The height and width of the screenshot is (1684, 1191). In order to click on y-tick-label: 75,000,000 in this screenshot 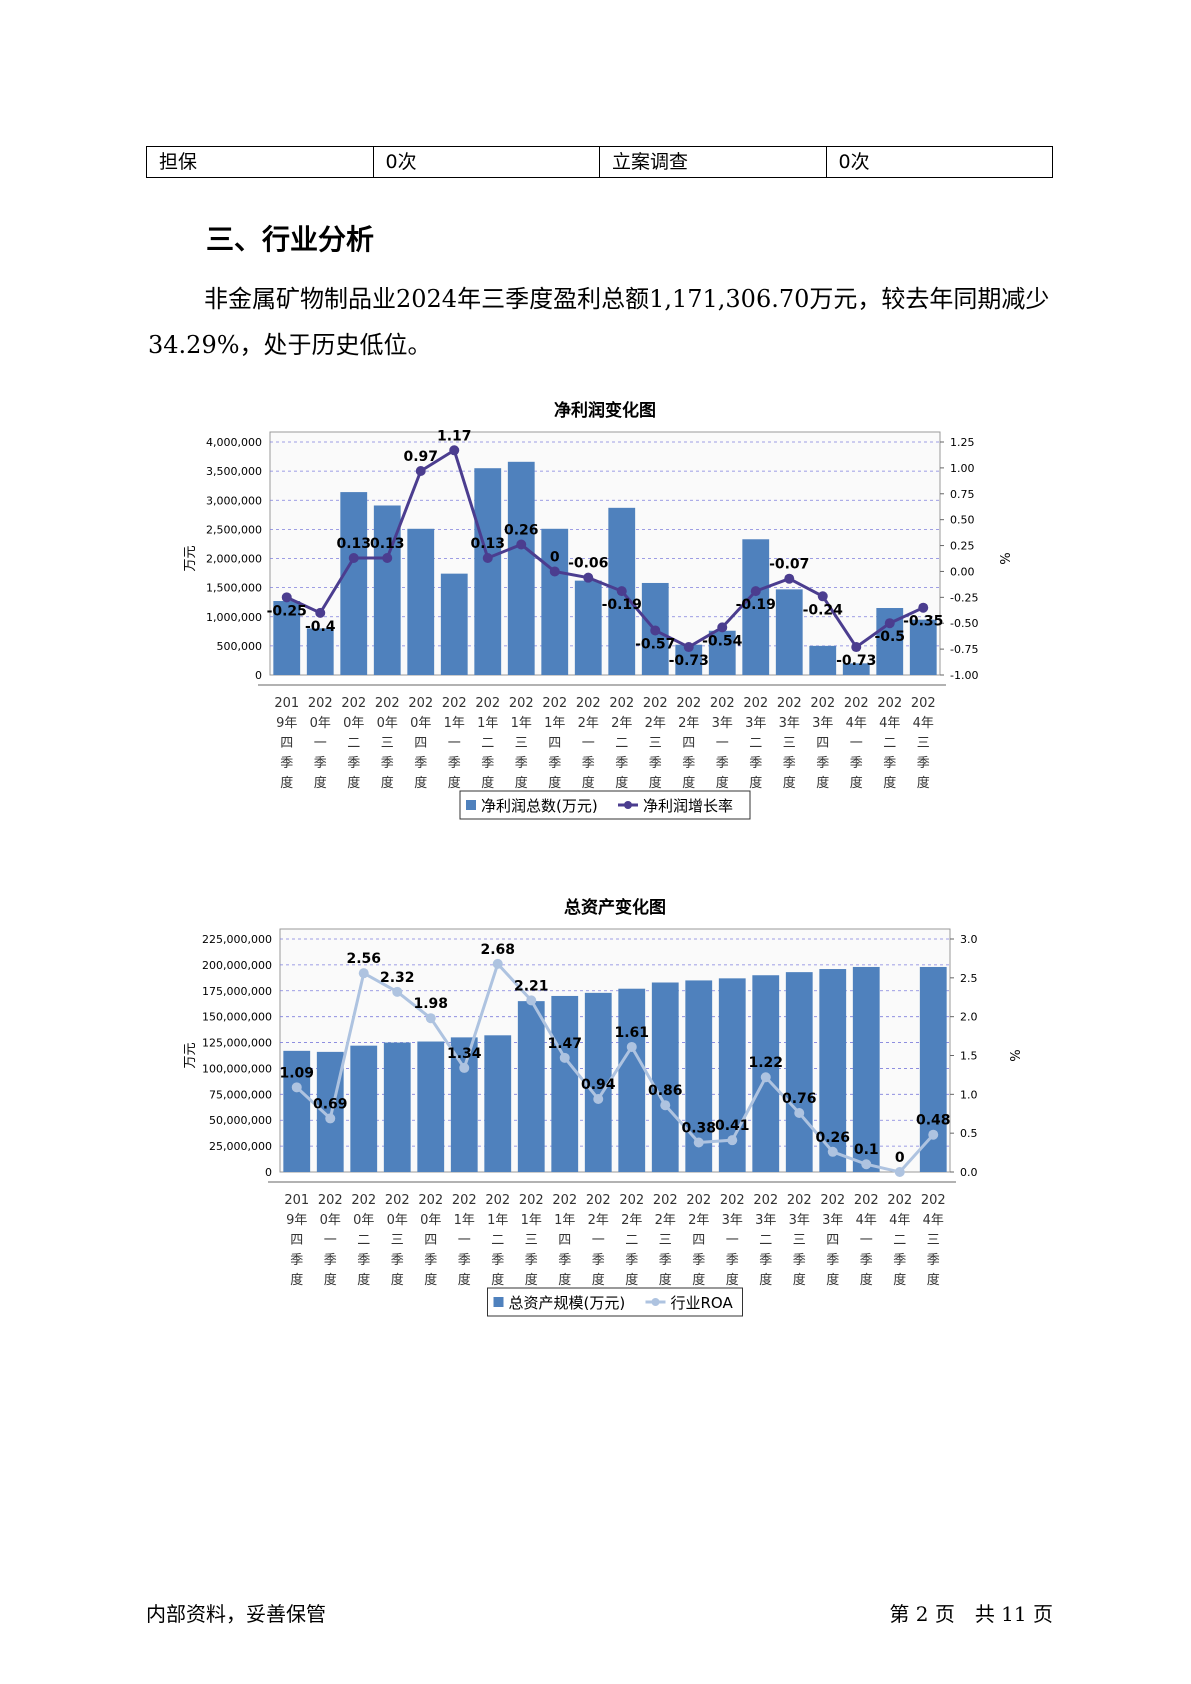, I will do `click(240, 1094)`.